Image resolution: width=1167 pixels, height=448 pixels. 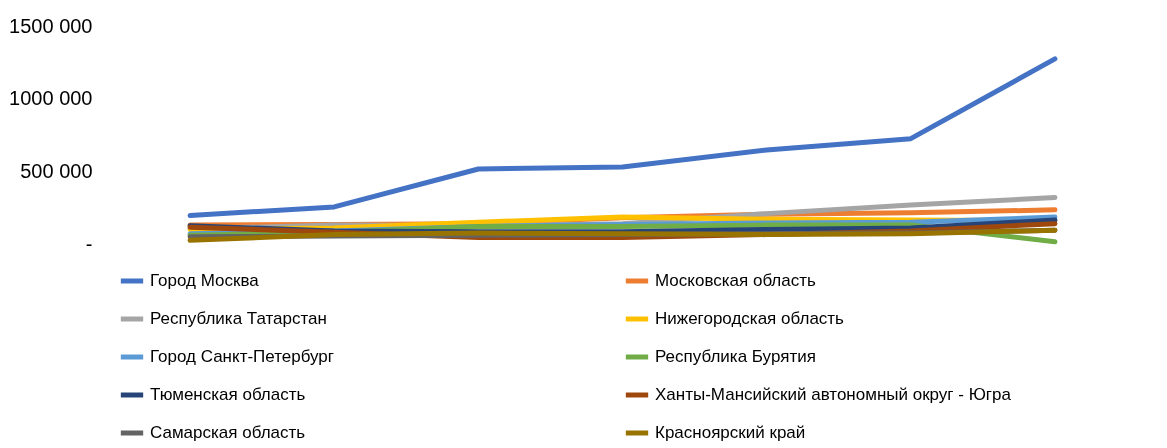 I want to click on y-tick-label: 500 000, so click(x=56, y=170).